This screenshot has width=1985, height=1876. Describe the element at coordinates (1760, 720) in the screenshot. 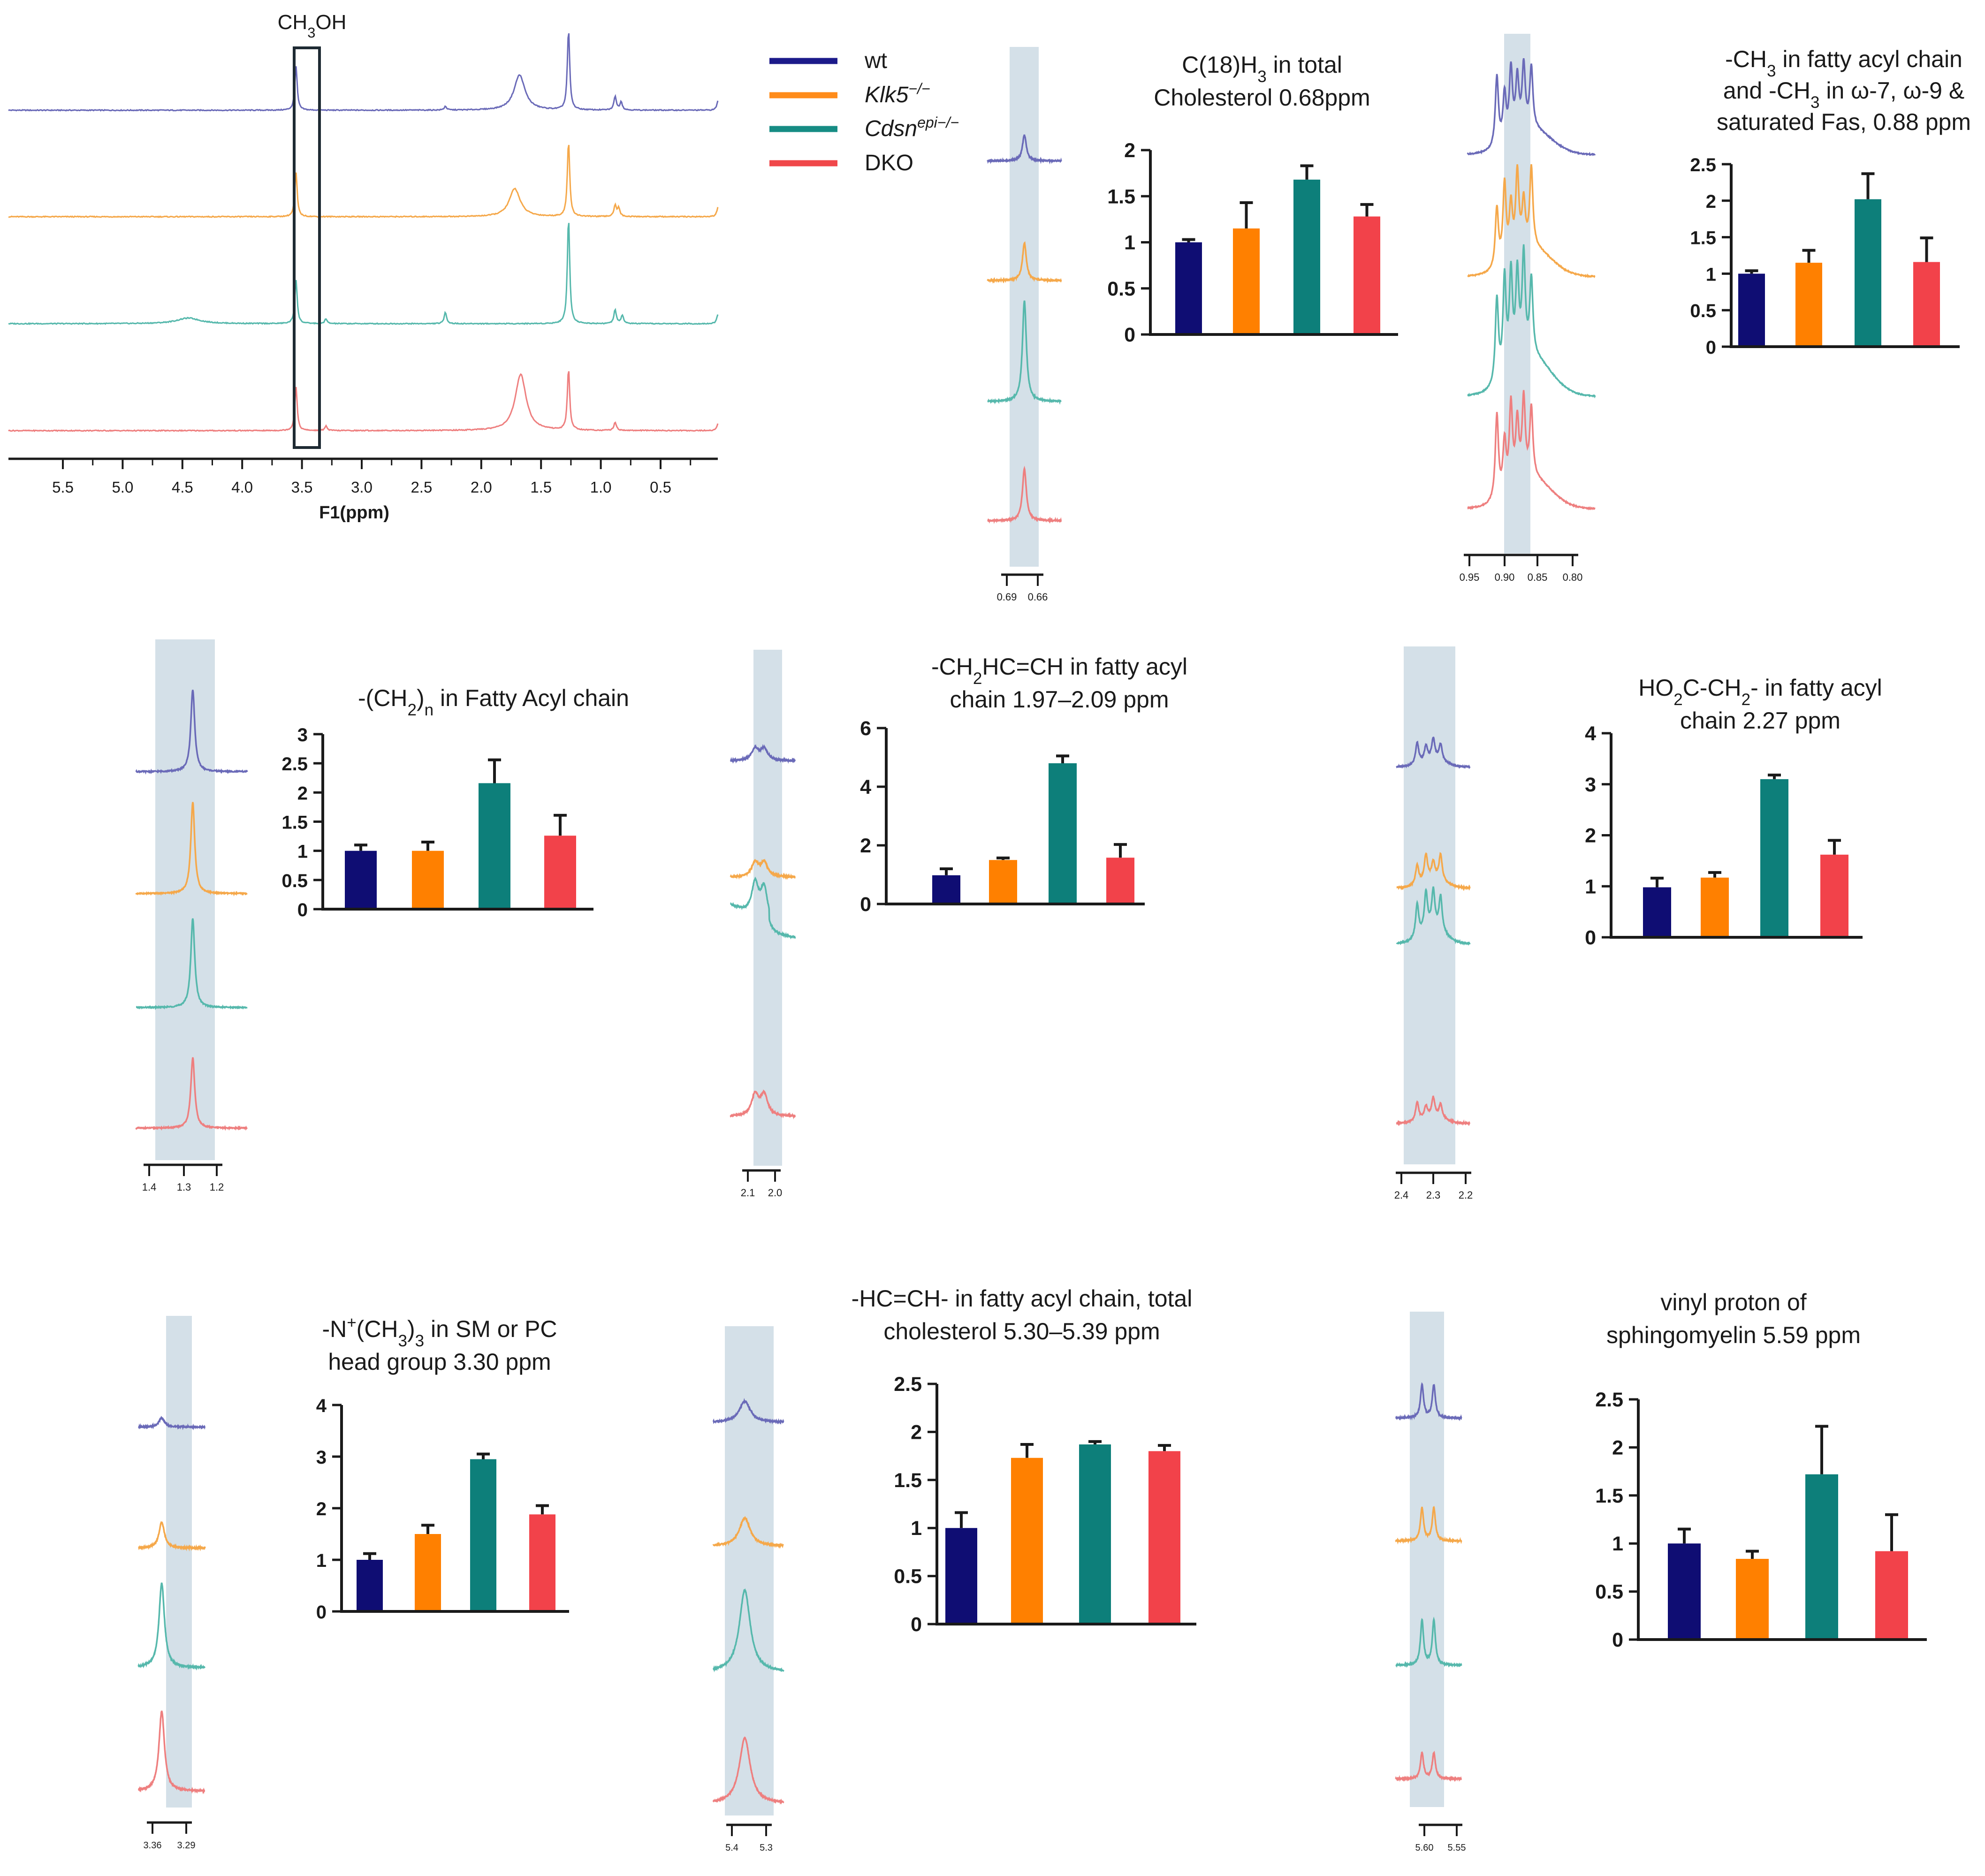

I see `text-segment: chain 2.27 ppm` at that location.